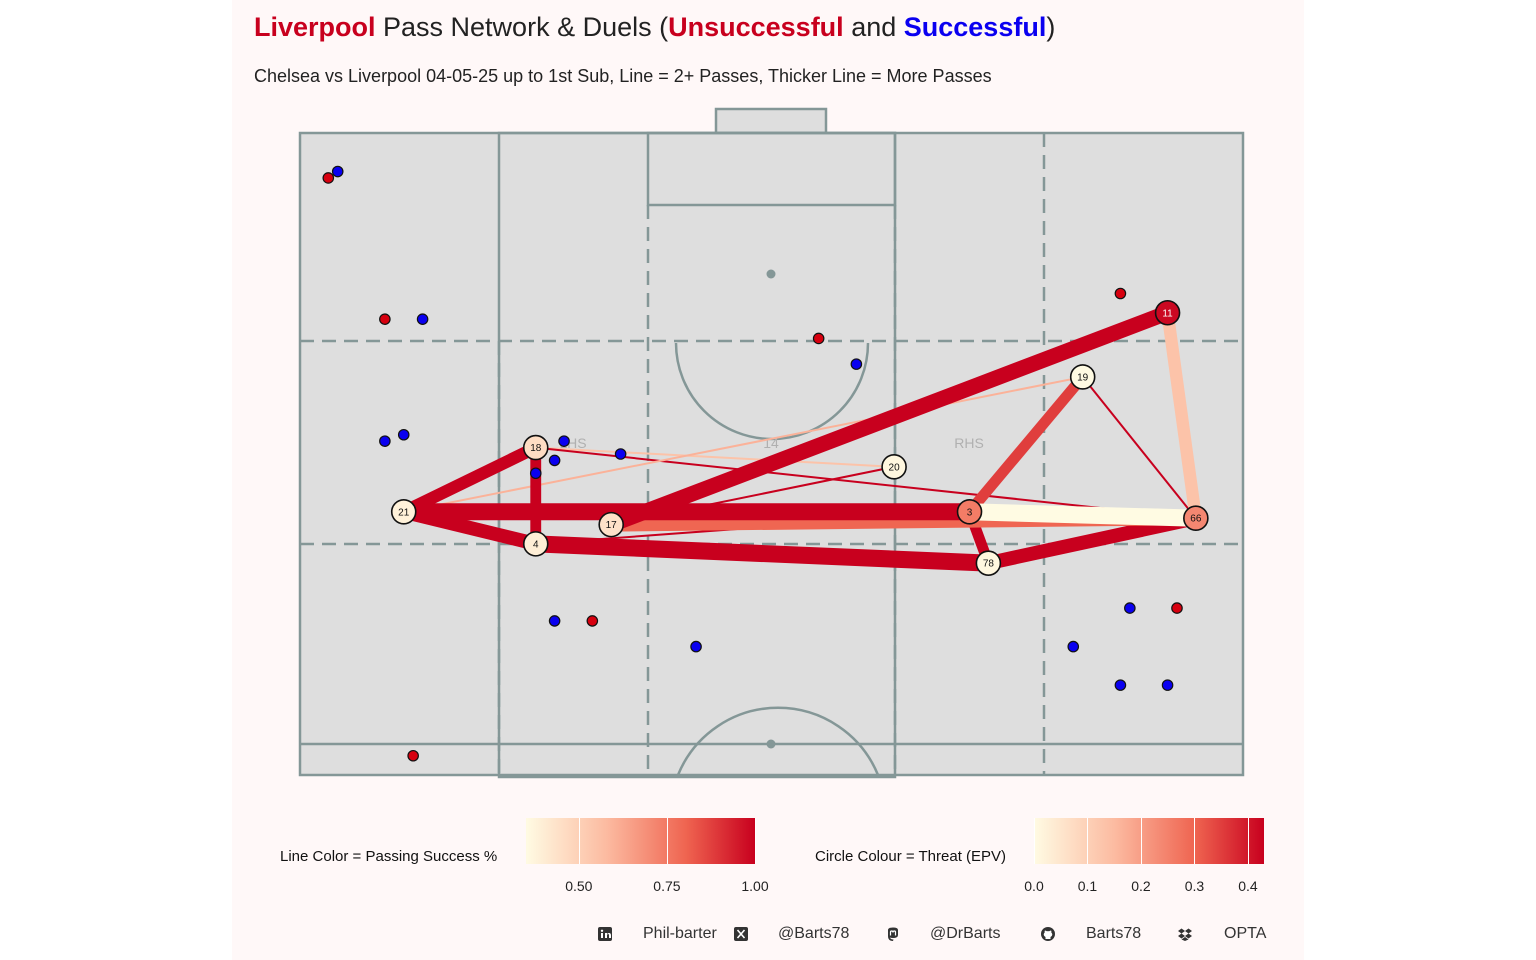 Image resolution: width=1536 pixels, height=960 pixels. I want to click on player-node-label: 17, so click(612, 525).